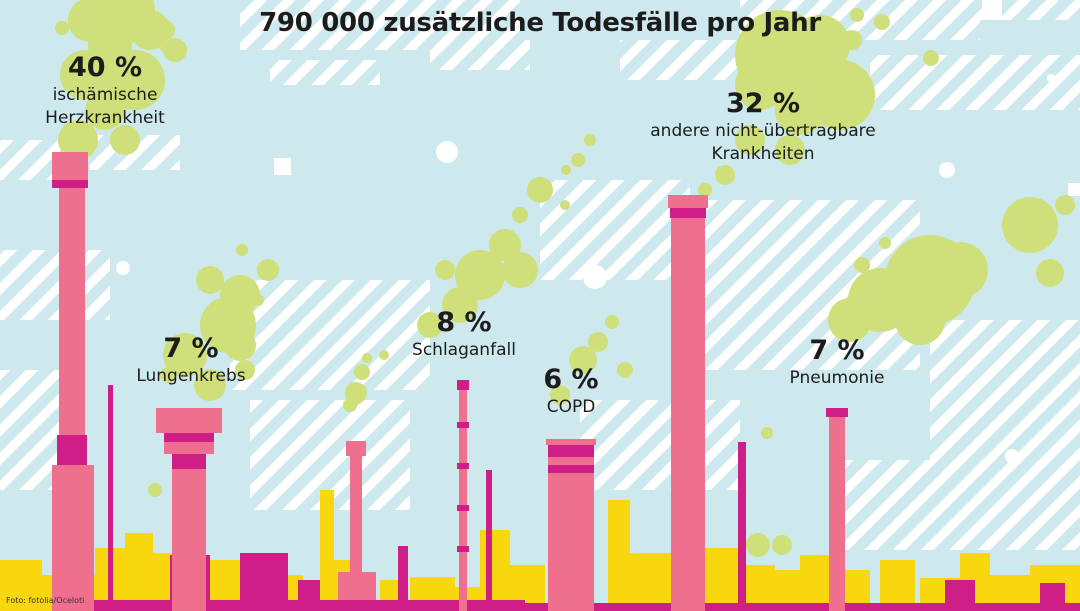  I want to click on data-label-category: Lungenkrebs, so click(191, 376).